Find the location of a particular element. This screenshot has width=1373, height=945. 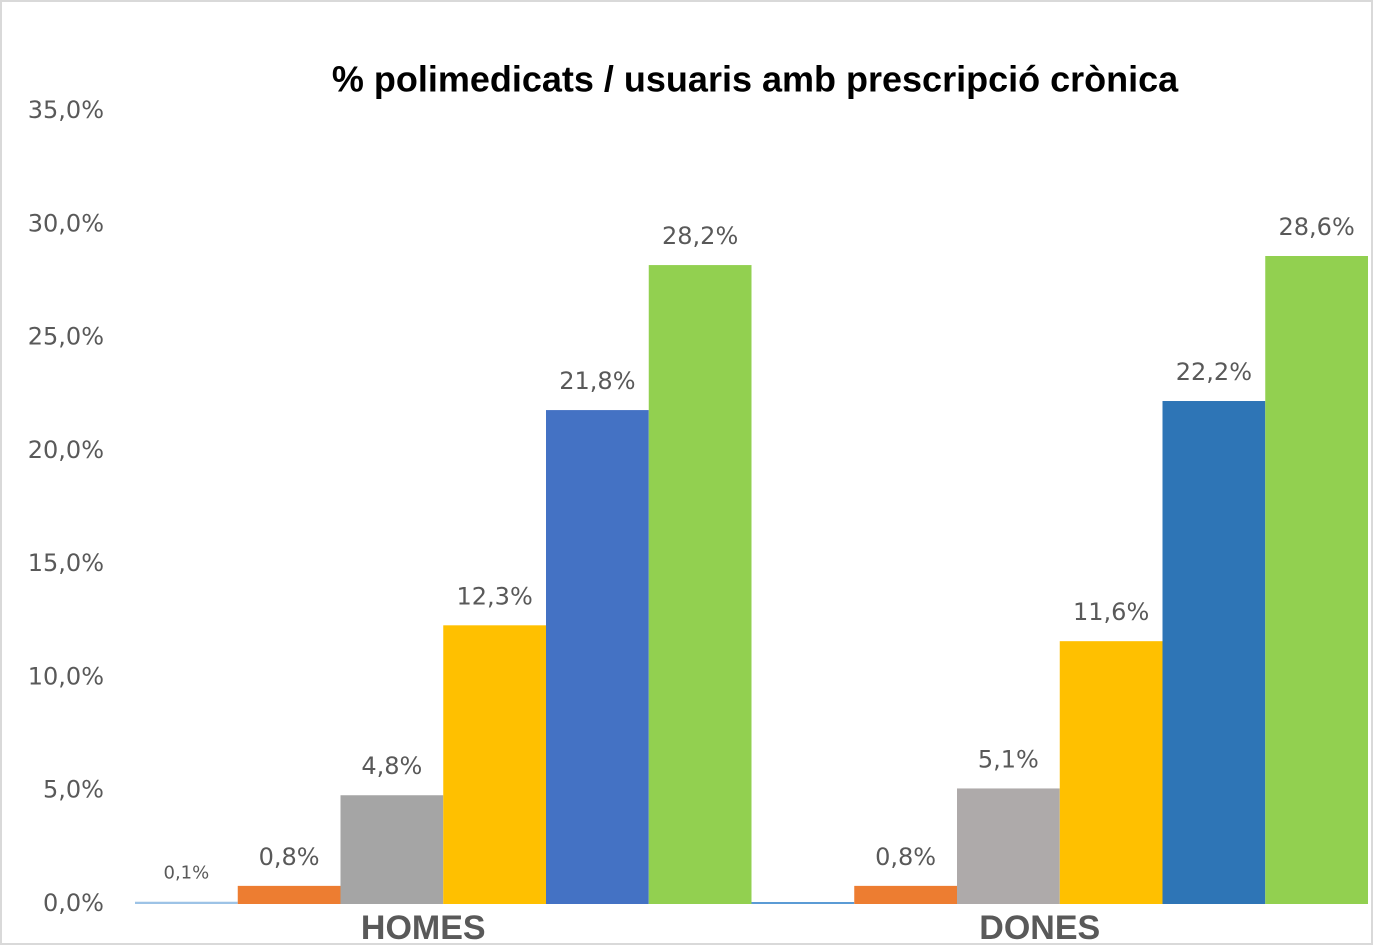

x-tick-label: DONES is located at coordinates (1039, 927).